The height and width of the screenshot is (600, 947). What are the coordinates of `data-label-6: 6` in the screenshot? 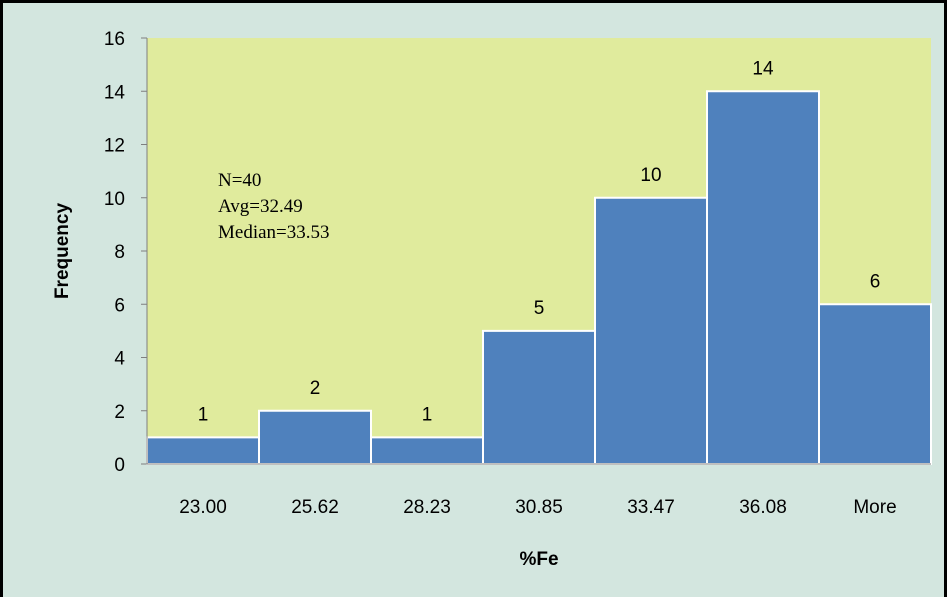 It's located at (875, 281).